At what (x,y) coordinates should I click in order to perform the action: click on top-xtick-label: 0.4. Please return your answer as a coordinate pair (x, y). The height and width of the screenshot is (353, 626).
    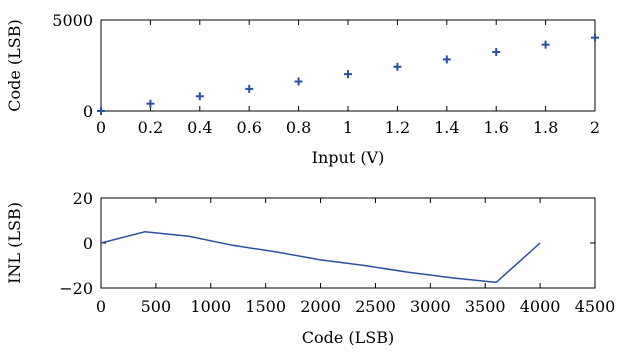
    Looking at the image, I should click on (199, 127).